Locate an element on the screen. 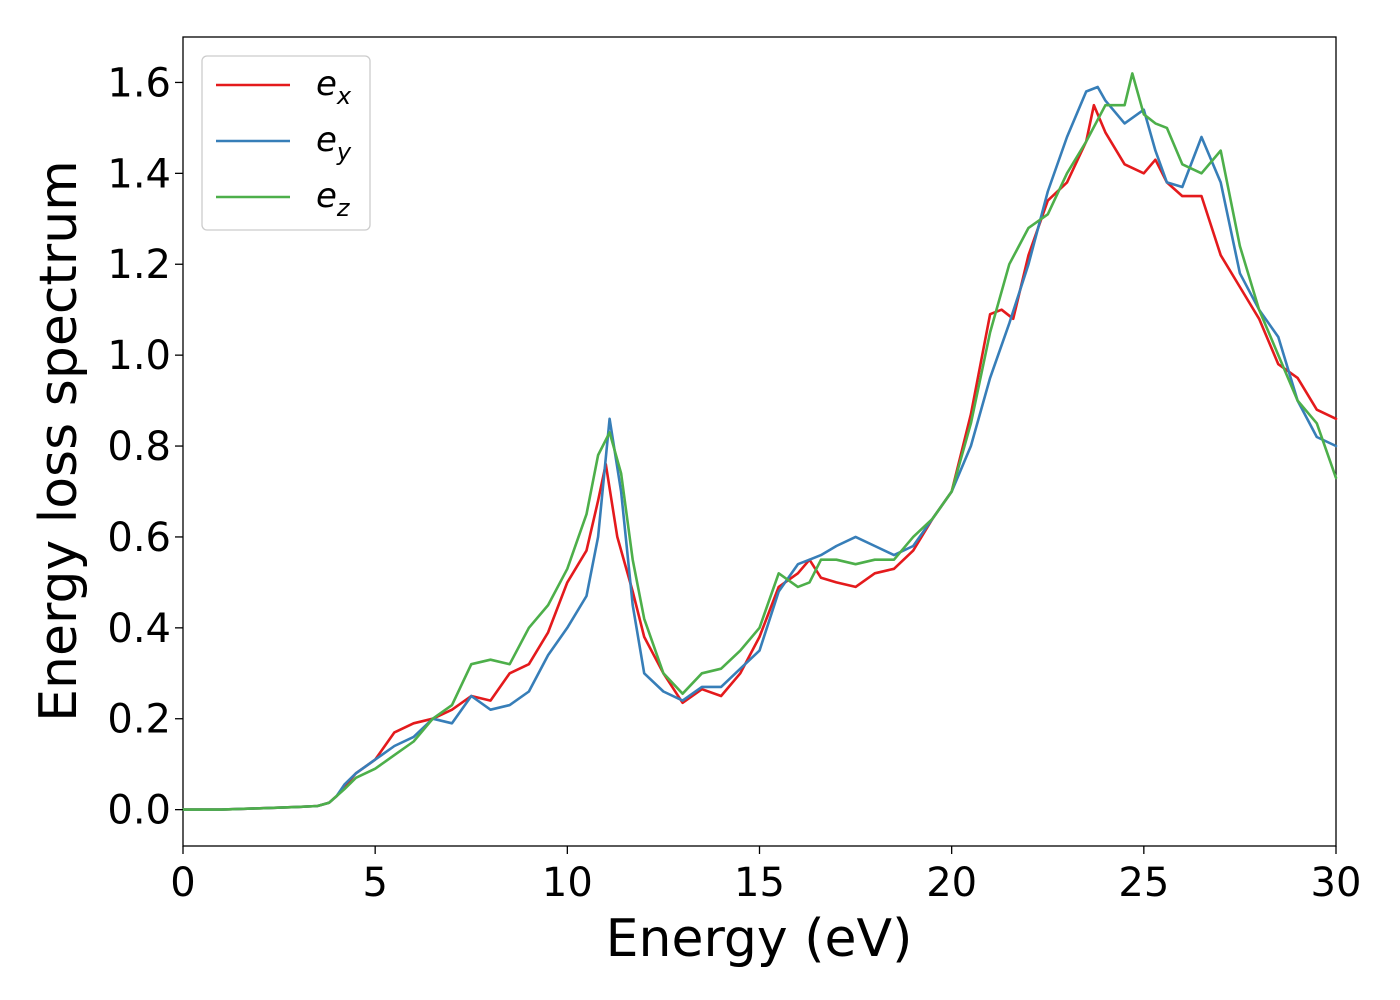  y-tick-label: 0.8 is located at coordinates (139, 447).